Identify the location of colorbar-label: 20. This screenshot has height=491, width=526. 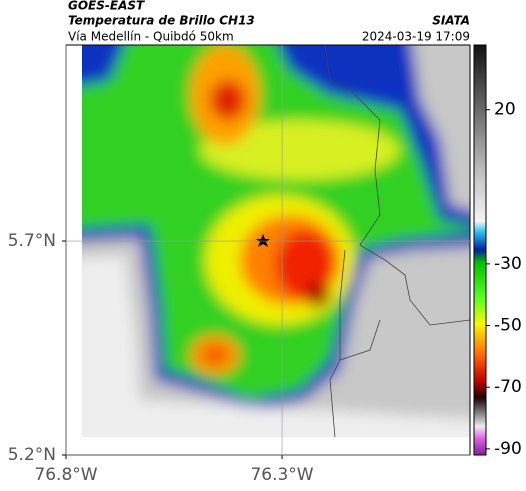
(505, 110).